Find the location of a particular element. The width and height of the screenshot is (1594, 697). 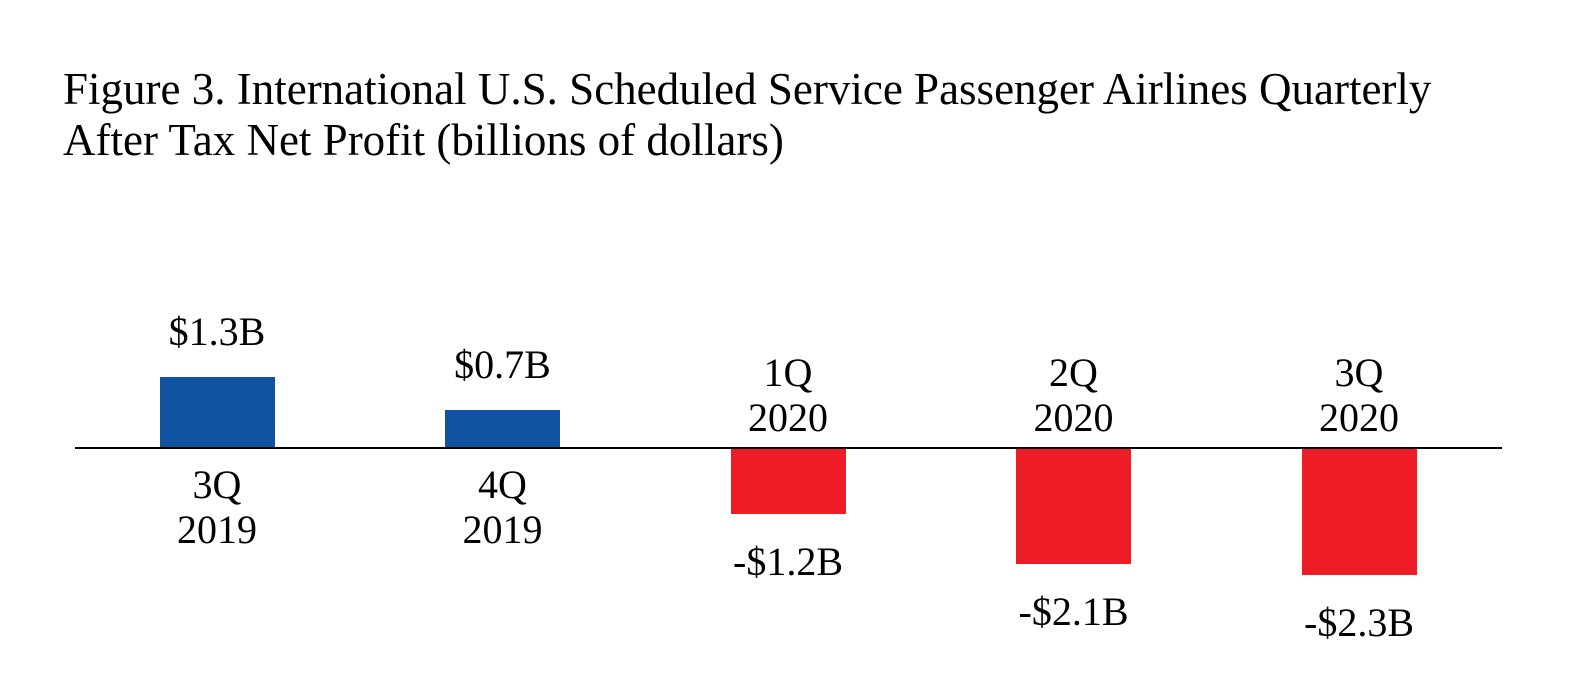

value-label-3q-2020: -$2.3B is located at coordinates (1359, 622).